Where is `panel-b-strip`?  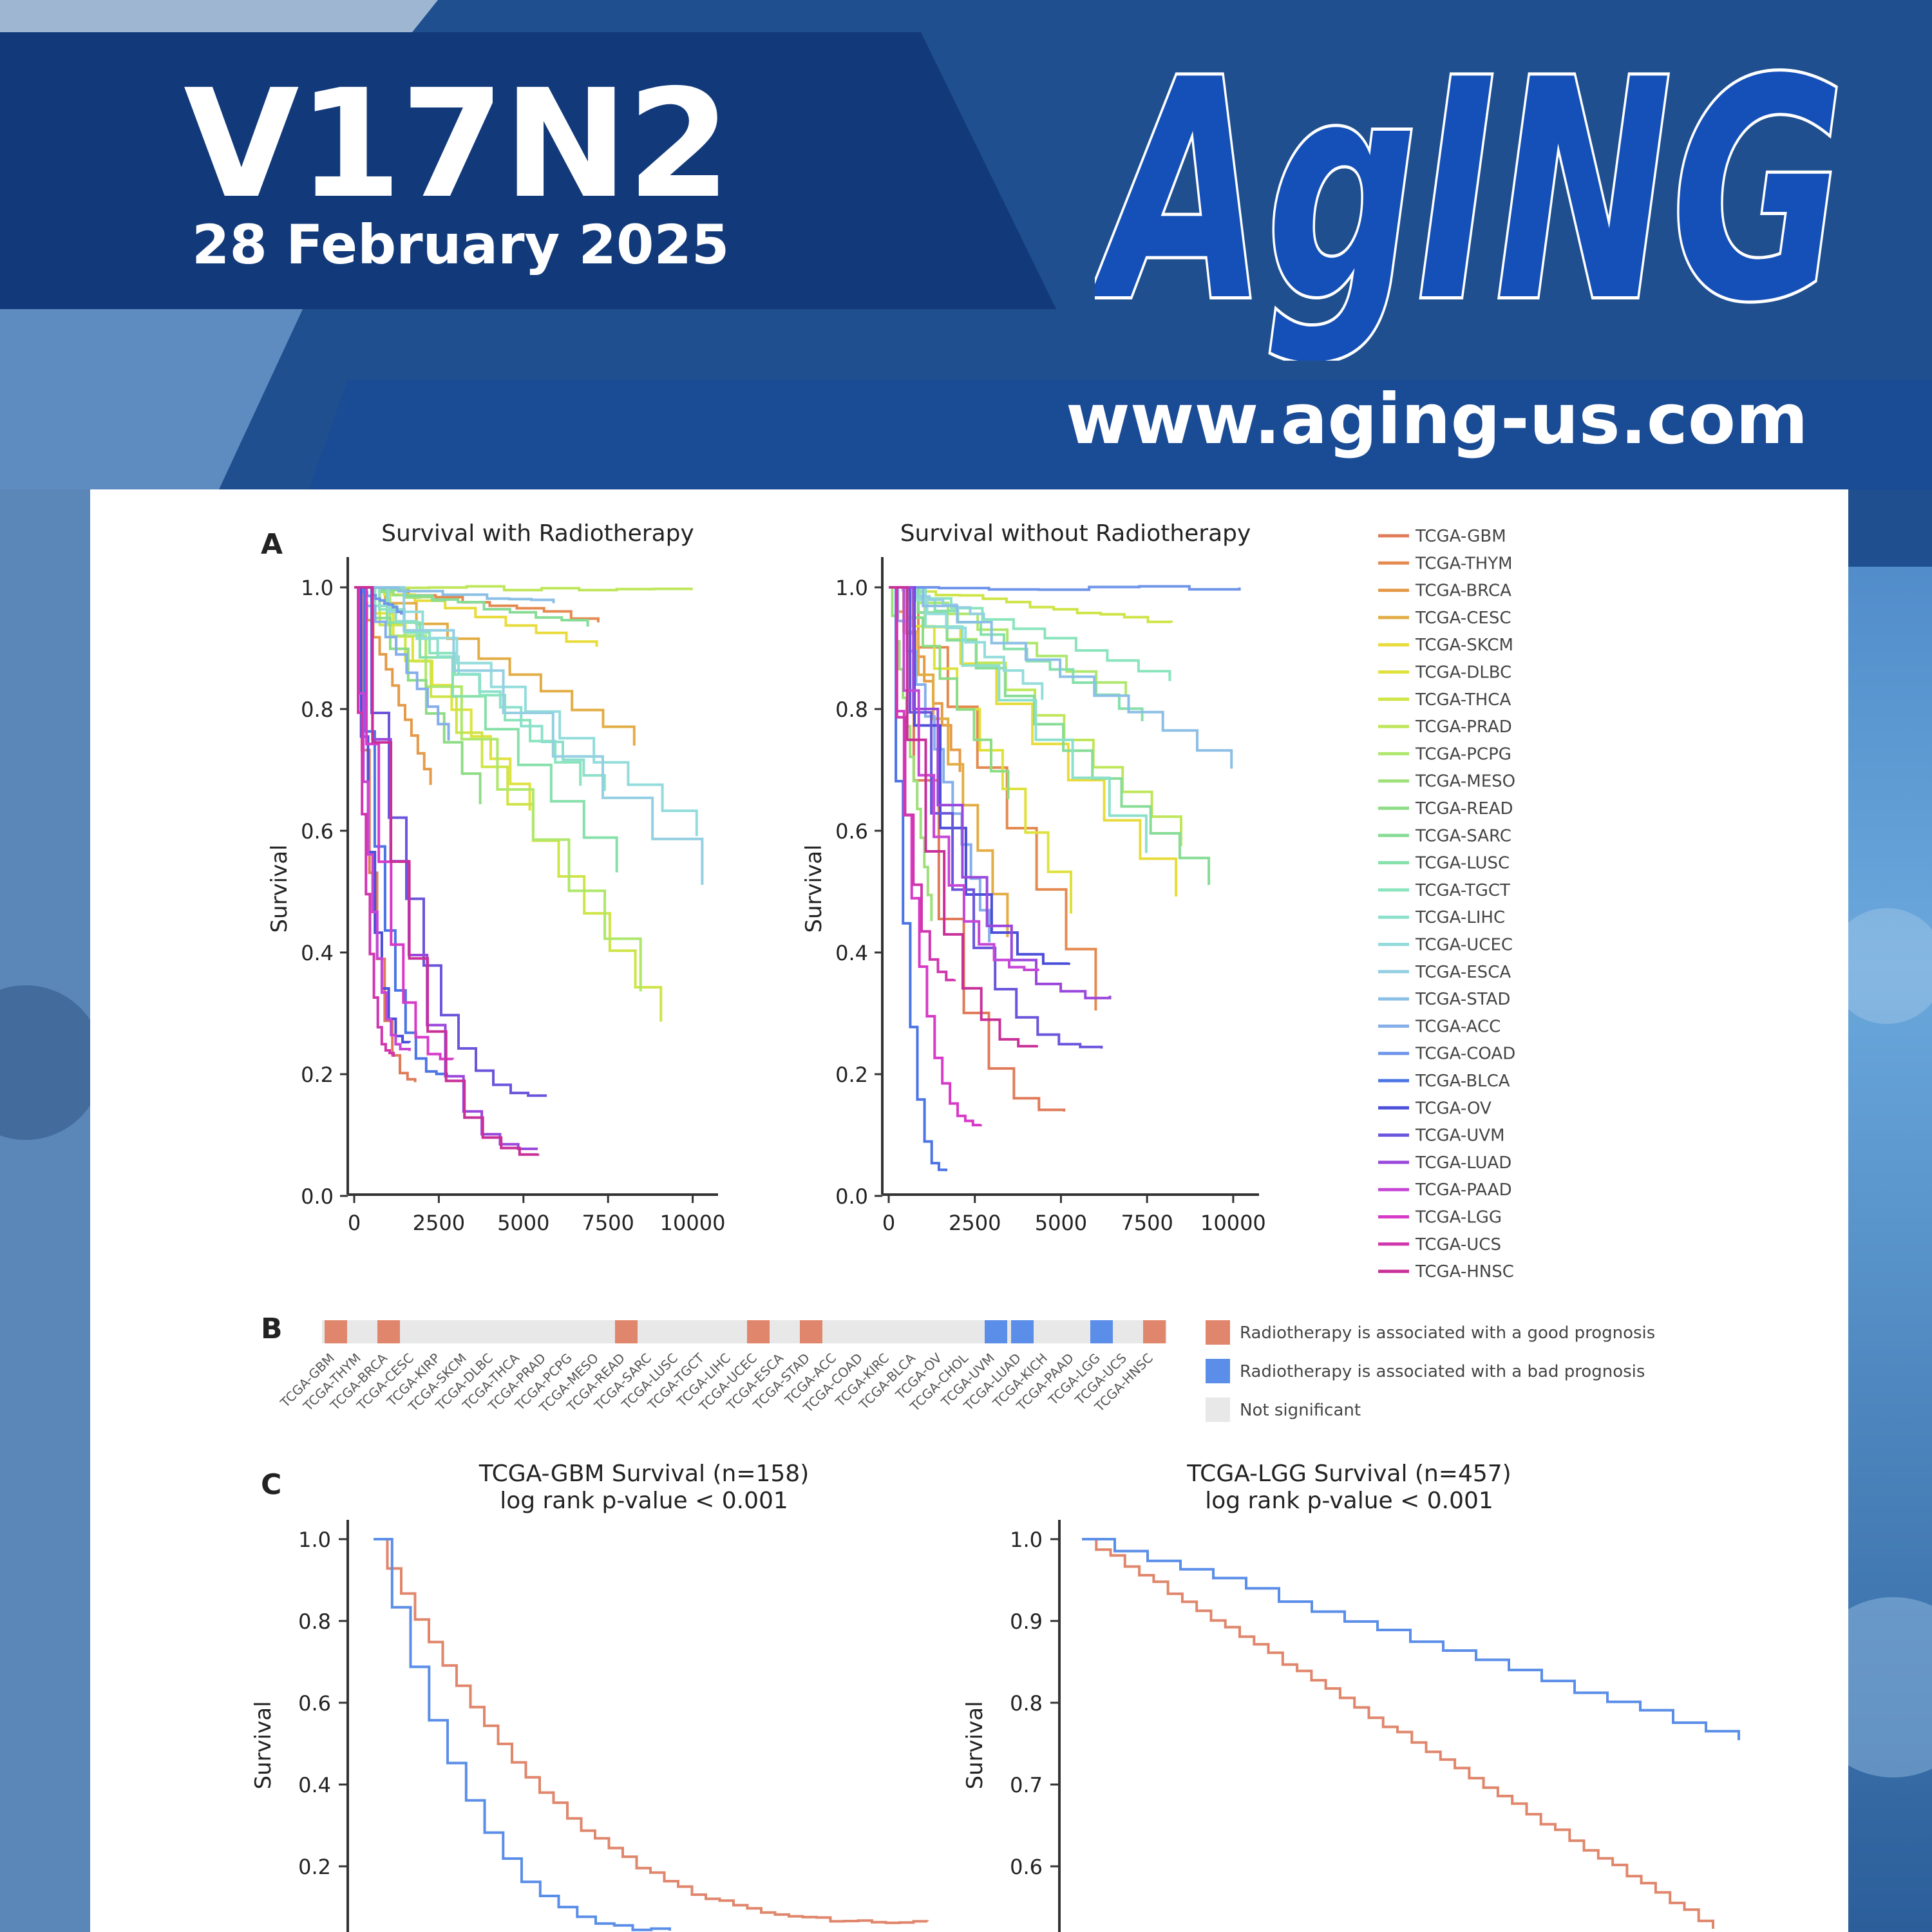 panel-b-strip is located at coordinates (745, 1331).